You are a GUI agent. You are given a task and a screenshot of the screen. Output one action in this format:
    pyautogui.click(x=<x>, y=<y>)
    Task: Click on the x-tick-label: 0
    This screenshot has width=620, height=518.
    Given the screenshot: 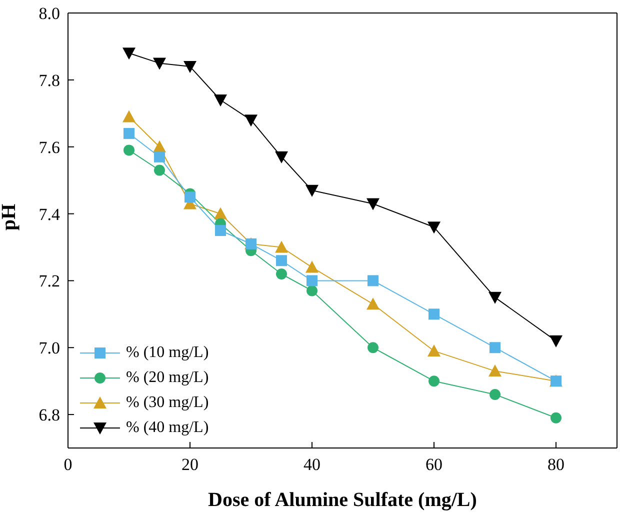 What is the action you would take?
    pyautogui.click(x=68, y=464)
    